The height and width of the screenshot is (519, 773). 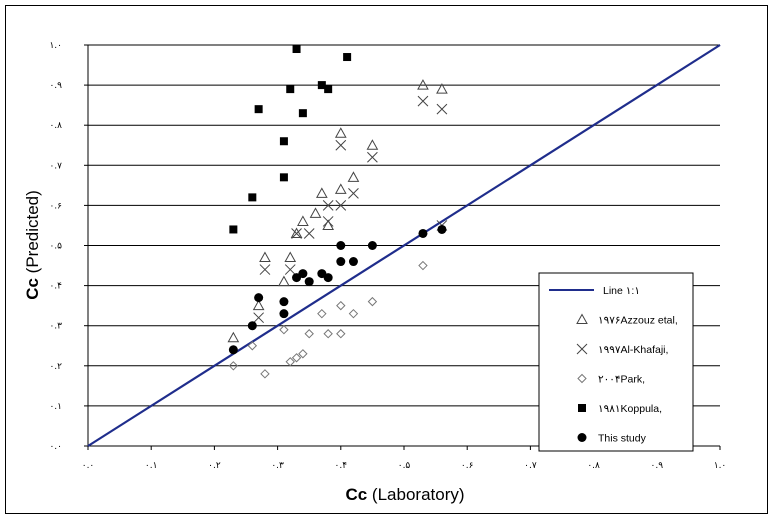 I want to click on y-tick-label: ۰.۱, so click(x=55, y=407).